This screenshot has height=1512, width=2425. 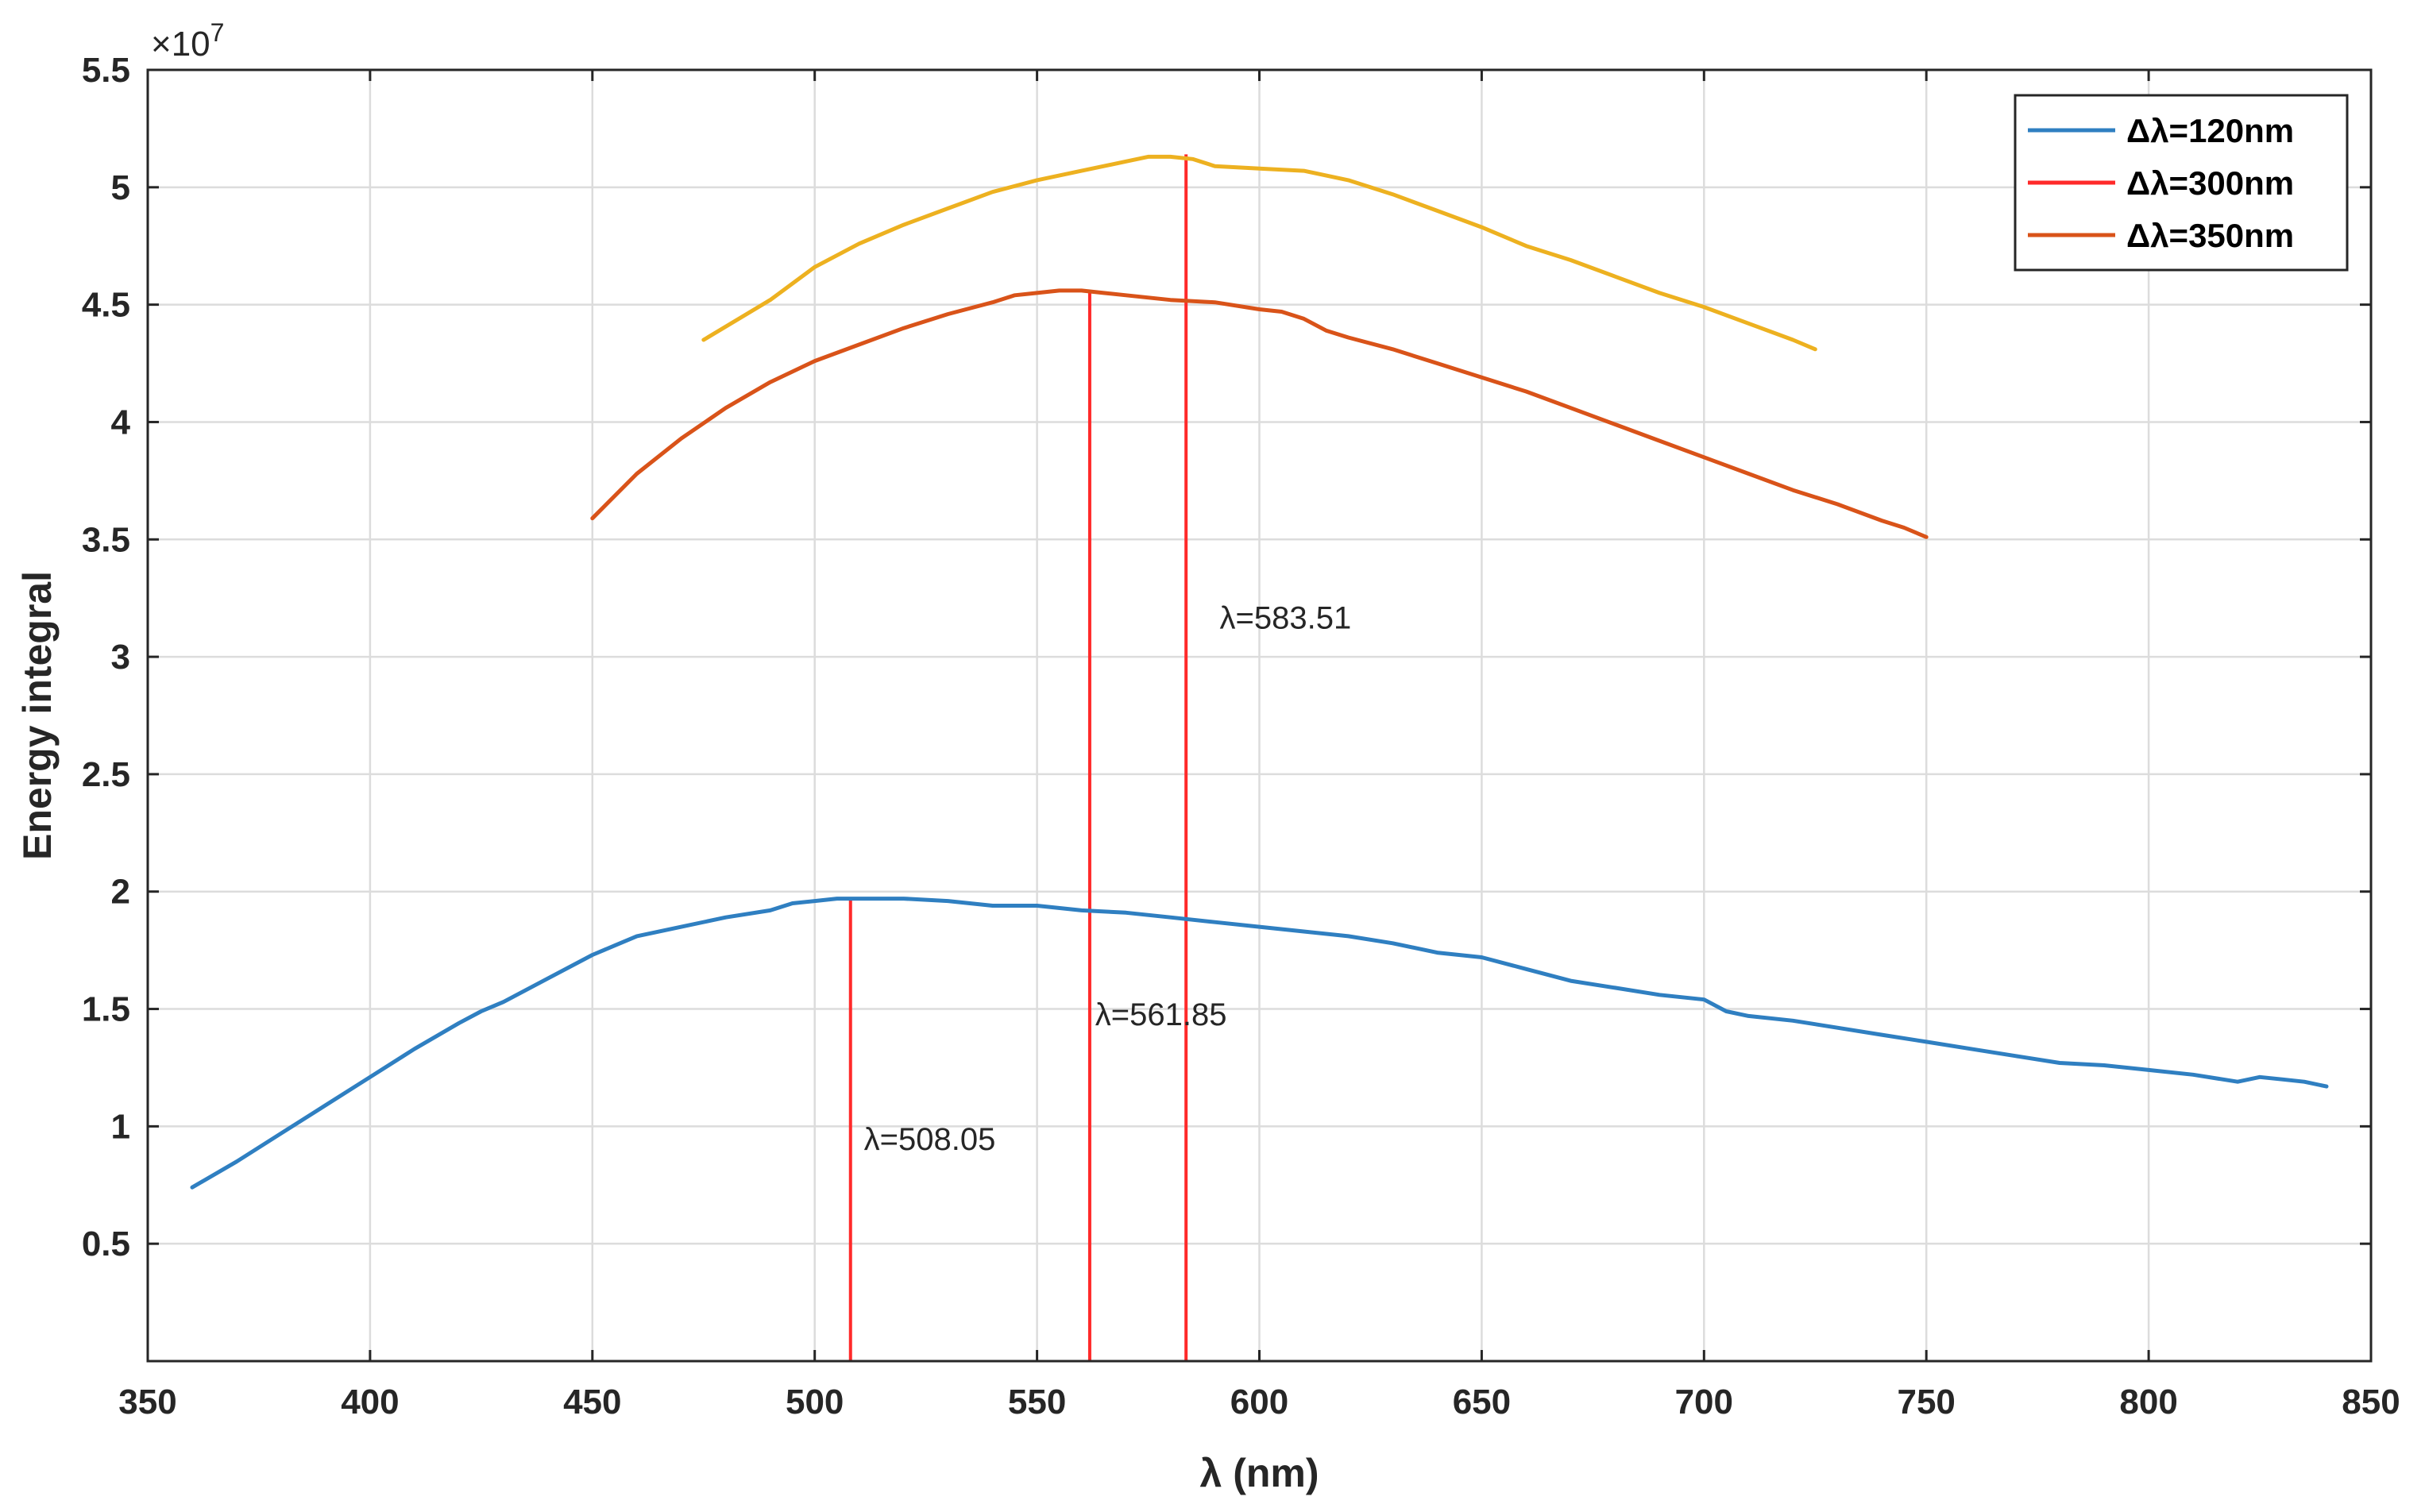 What do you see at coordinates (1259, 1473) in the screenshot?
I see `x-axis-label: λ (nm)` at bounding box center [1259, 1473].